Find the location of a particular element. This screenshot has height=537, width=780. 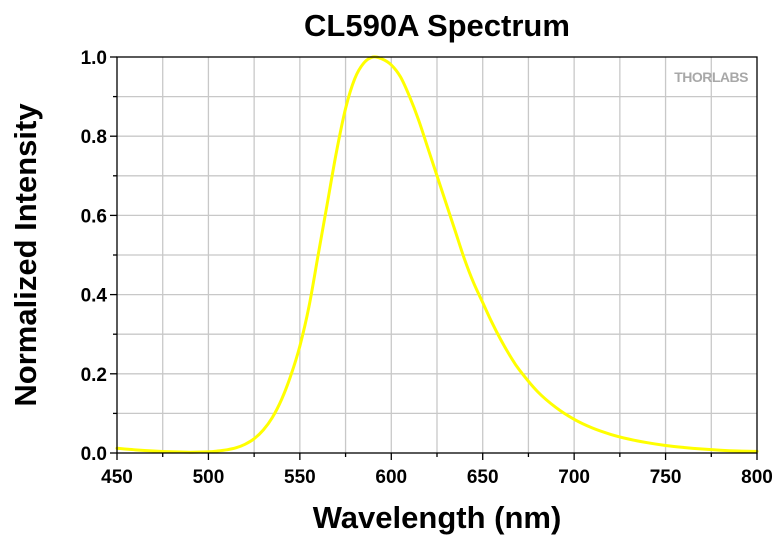

chart-title: CL590A Spectrum is located at coordinates (437, 25).